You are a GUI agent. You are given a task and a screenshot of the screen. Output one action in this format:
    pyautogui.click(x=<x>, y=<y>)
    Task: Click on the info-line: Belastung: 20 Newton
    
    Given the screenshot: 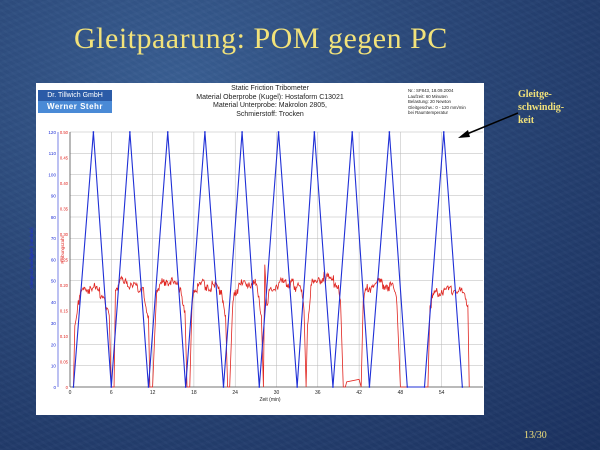 What is the action you would take?
    pyautogui.click(x=429, y=102)
    